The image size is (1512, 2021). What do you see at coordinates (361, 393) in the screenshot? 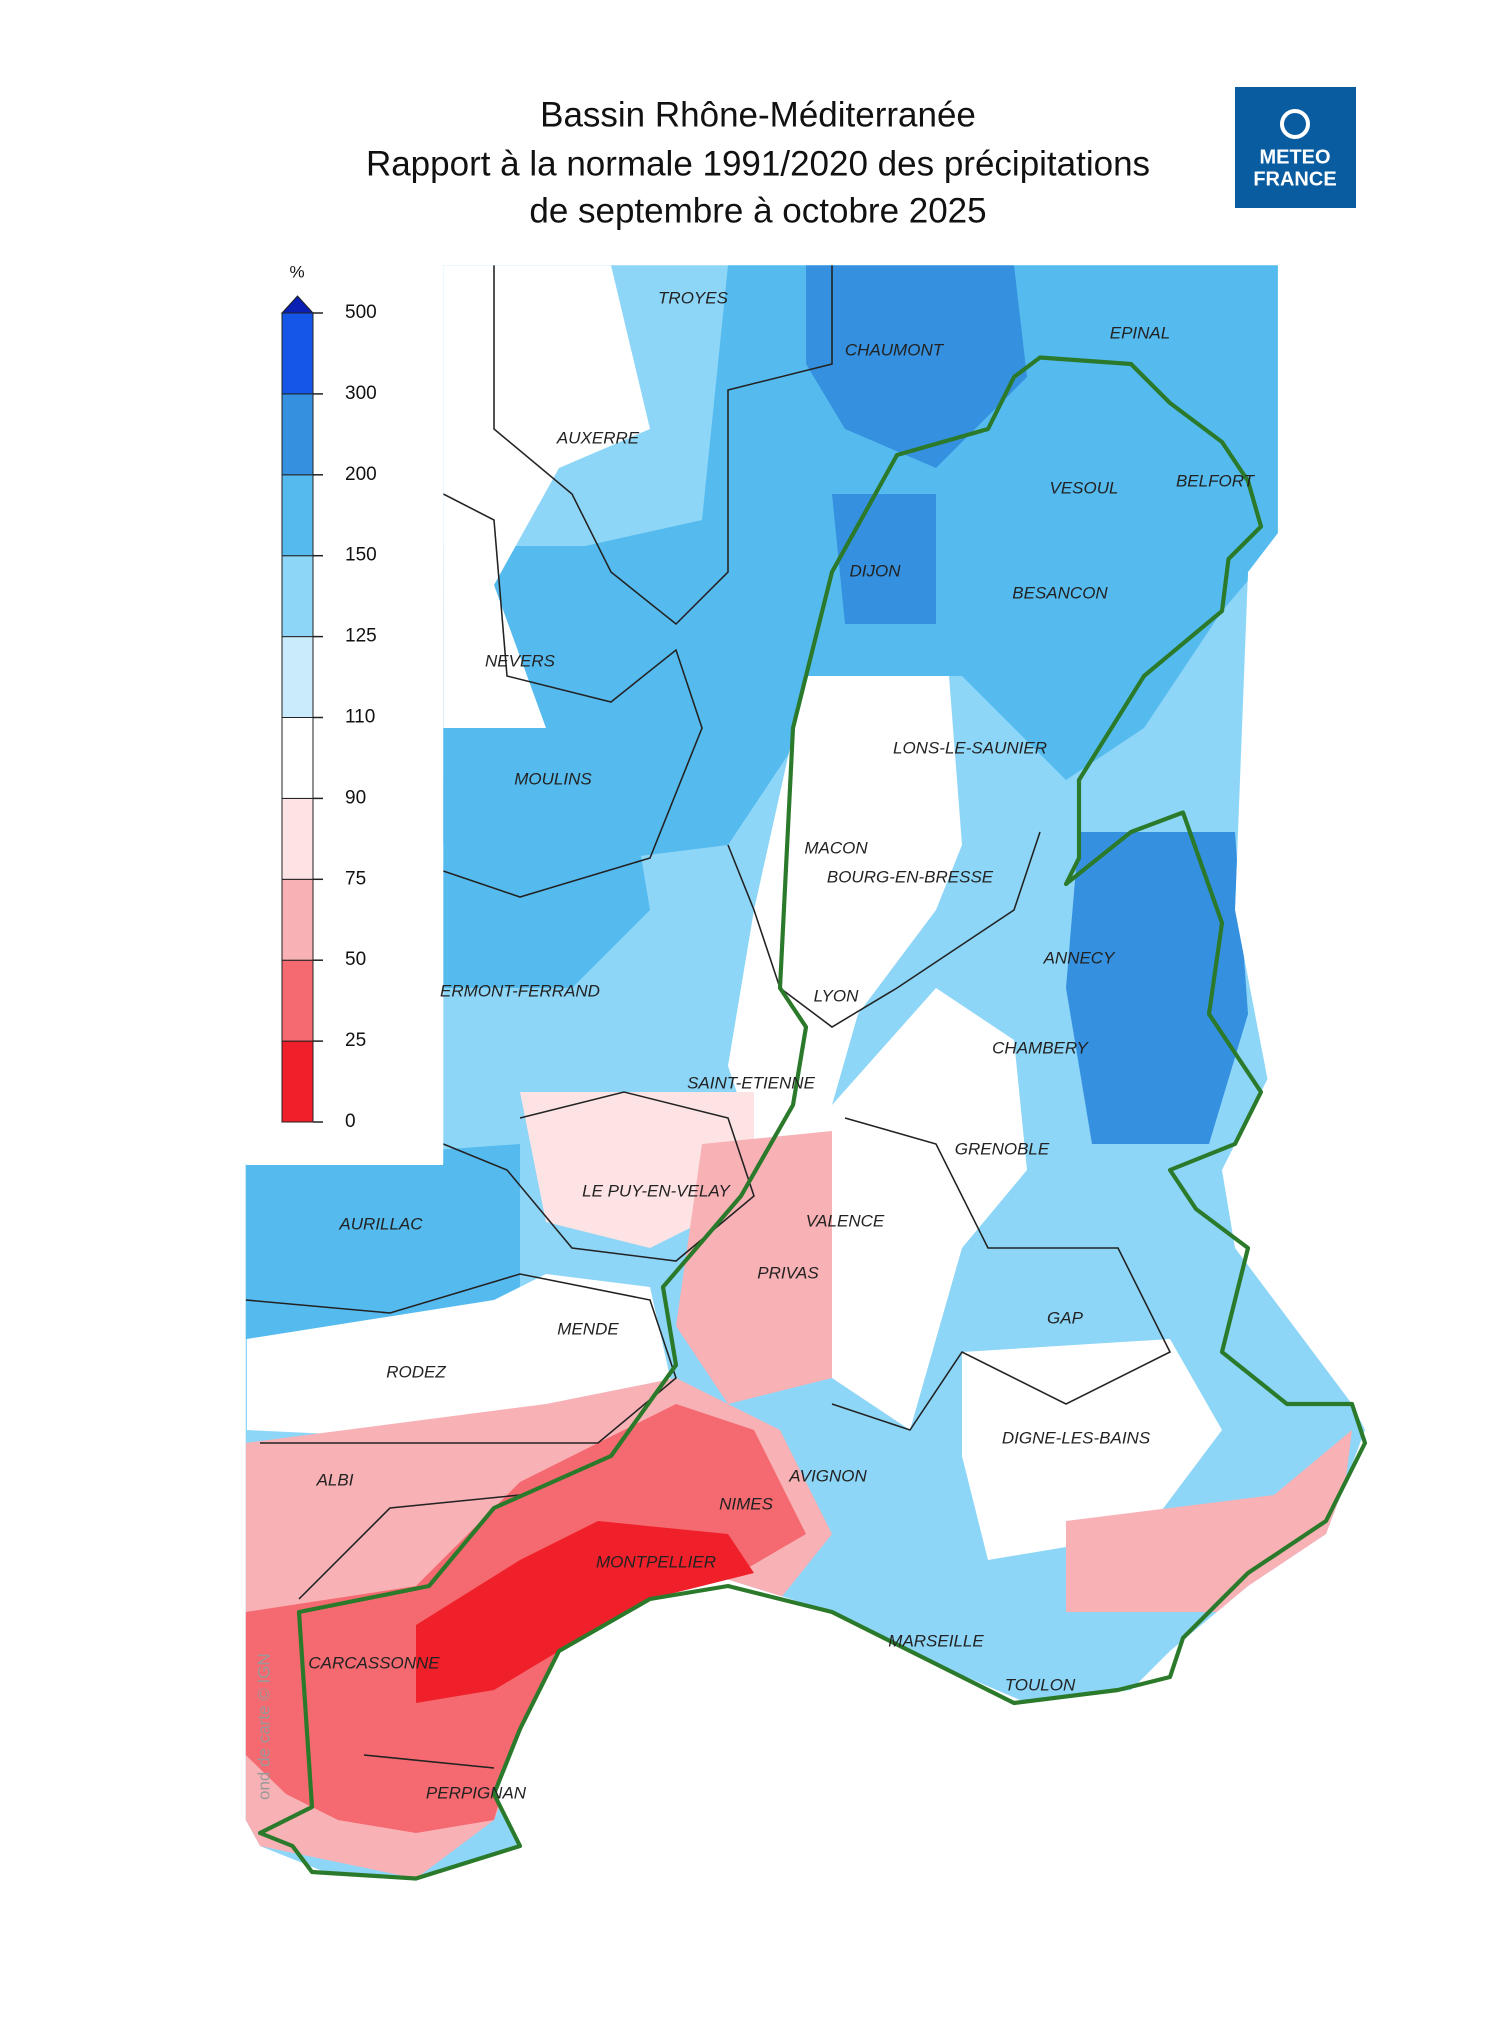
I see `legend-tick-label: 300` at bounding box center [361, 393].